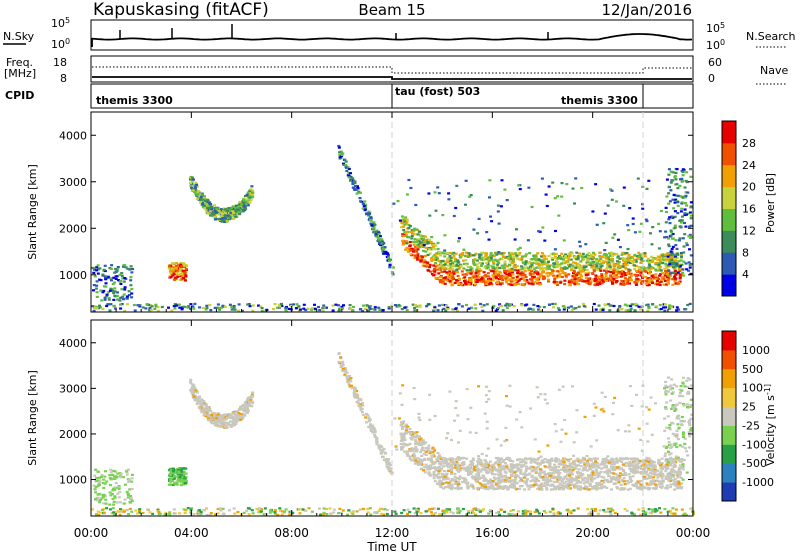  Describe the element at coordinates (647, 10) in the screenshot. I see `date-title: 12/Jan/2016` at that location.